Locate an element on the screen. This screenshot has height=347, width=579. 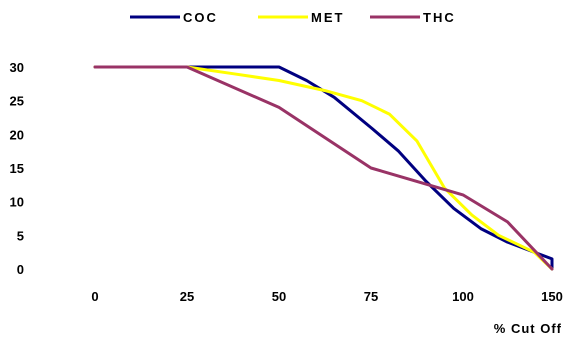
x-tick-label: 50 is located at coordinates (279, 296).